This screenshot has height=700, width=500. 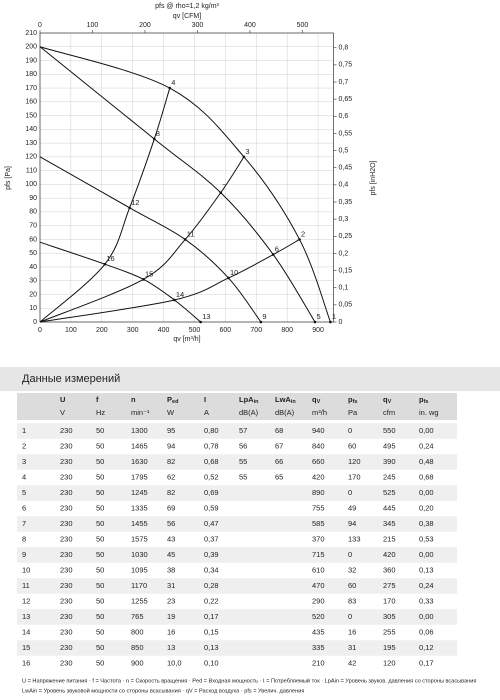 I want to click on table-cell: 1630, so click(x=139, y=461).